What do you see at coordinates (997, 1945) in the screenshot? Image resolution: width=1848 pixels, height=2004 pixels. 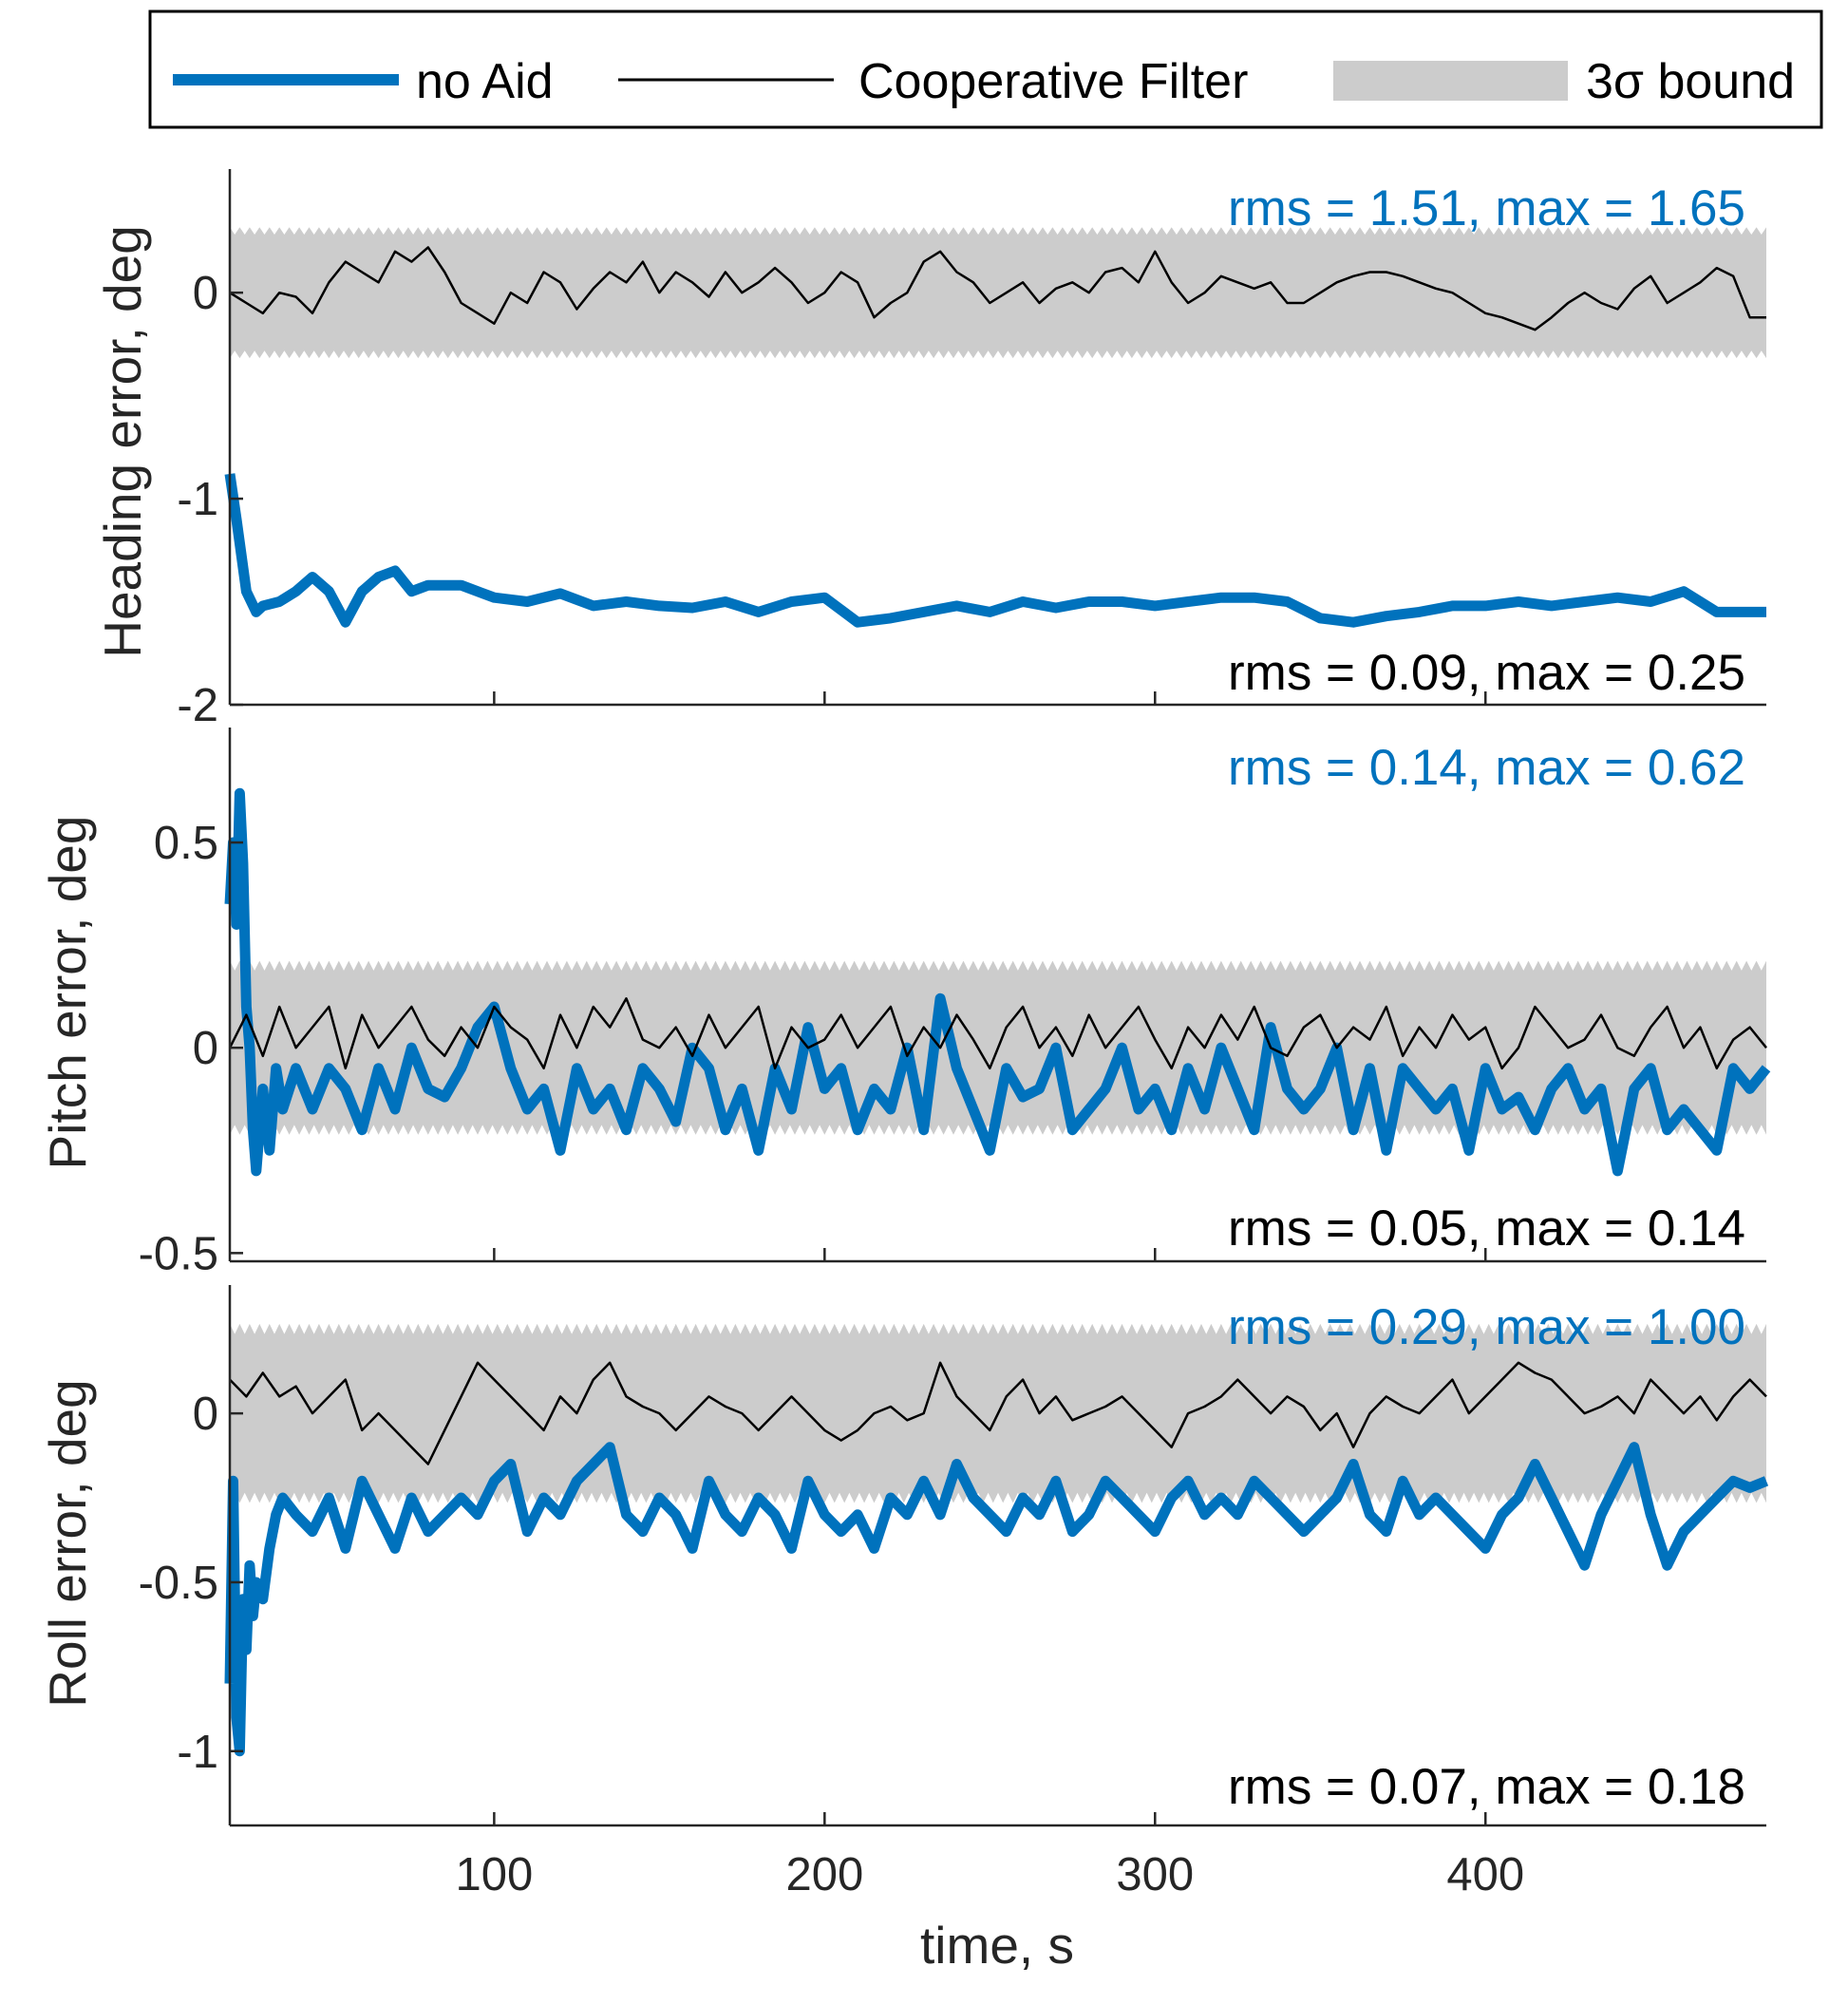 I see `x-axis-label: time, s` at bounding box center [997, 1945].